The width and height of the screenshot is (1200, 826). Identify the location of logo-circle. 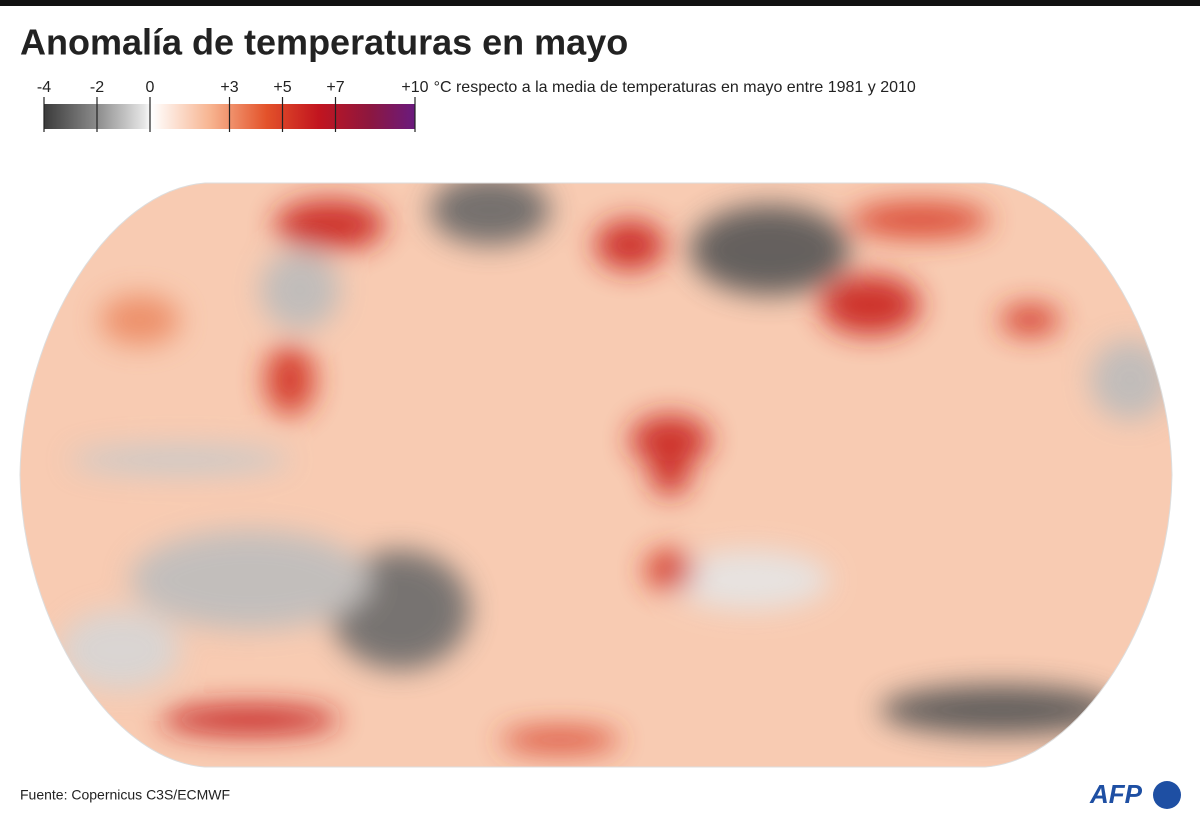
(1167, 795).